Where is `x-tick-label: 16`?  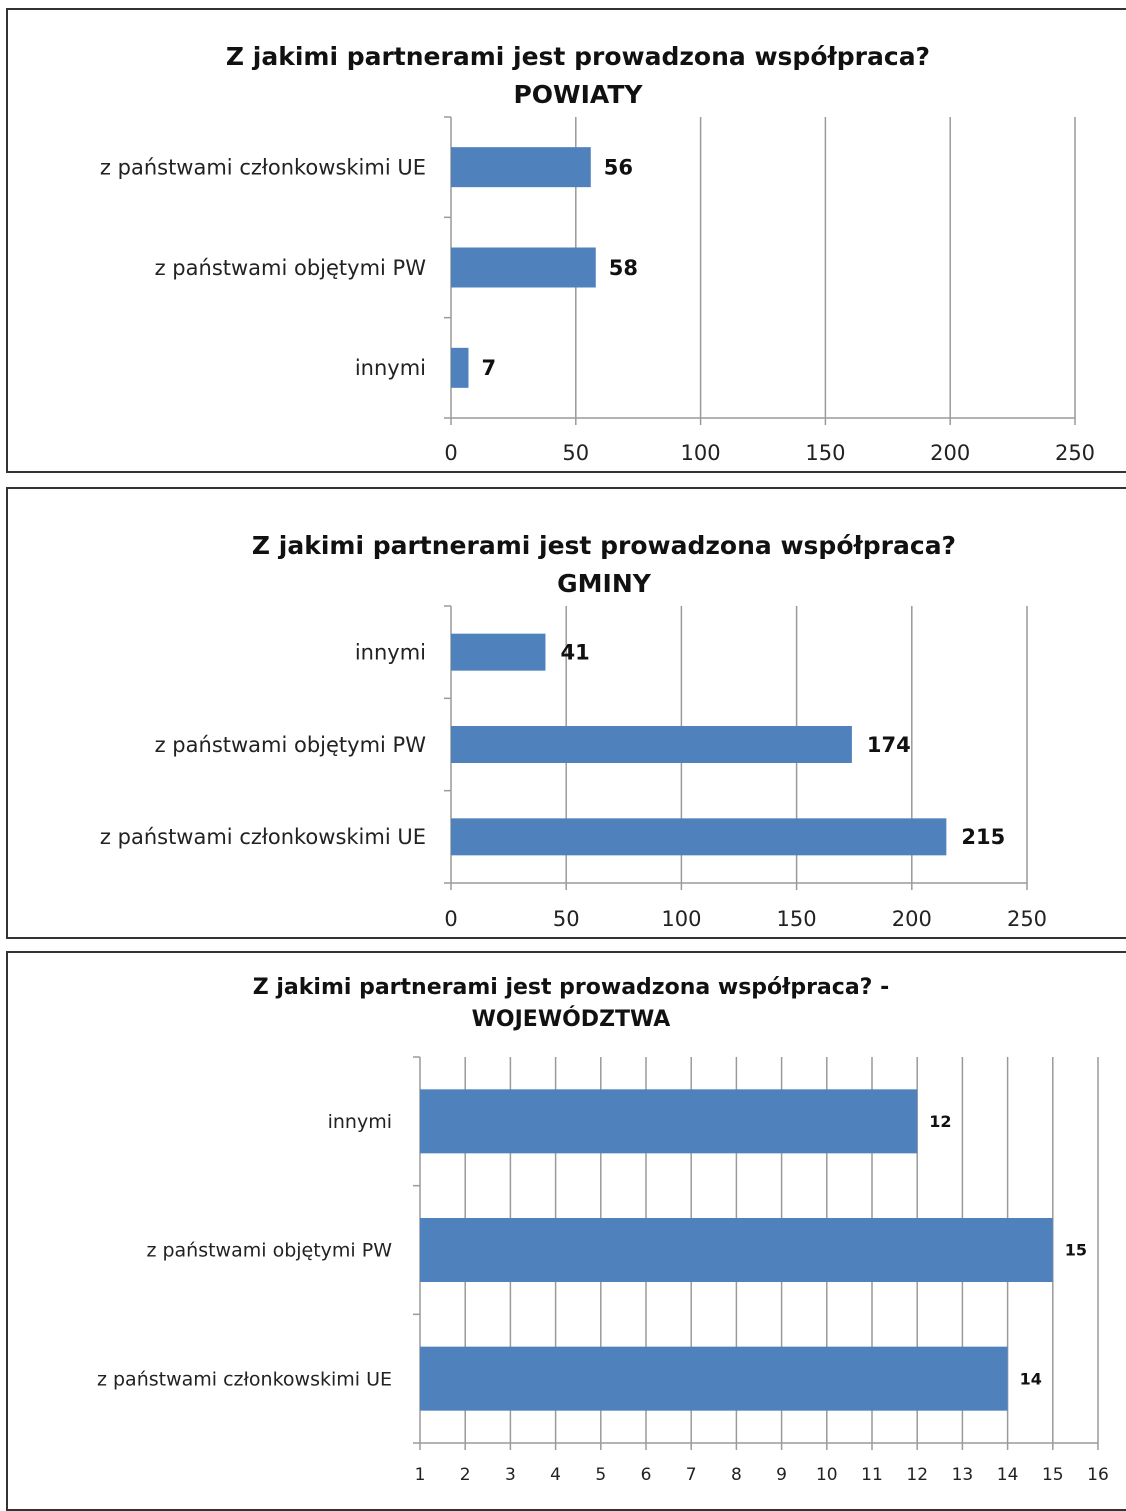
x-tick-label: 16 is located at coordinates (1098, 1475).